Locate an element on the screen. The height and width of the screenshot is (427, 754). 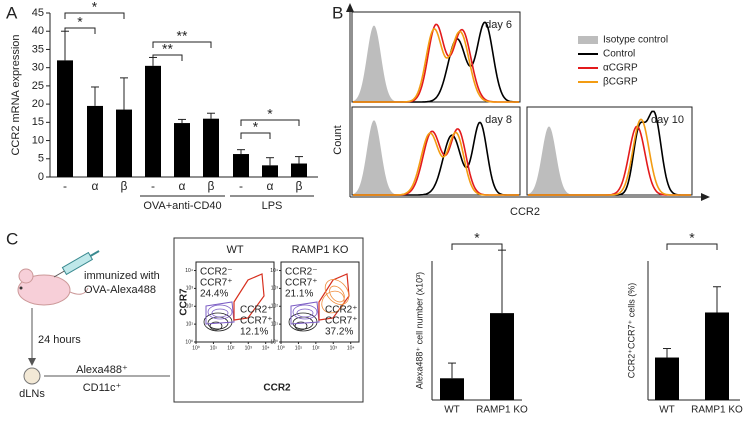
arrow-head is located at coordinates (32, 362).